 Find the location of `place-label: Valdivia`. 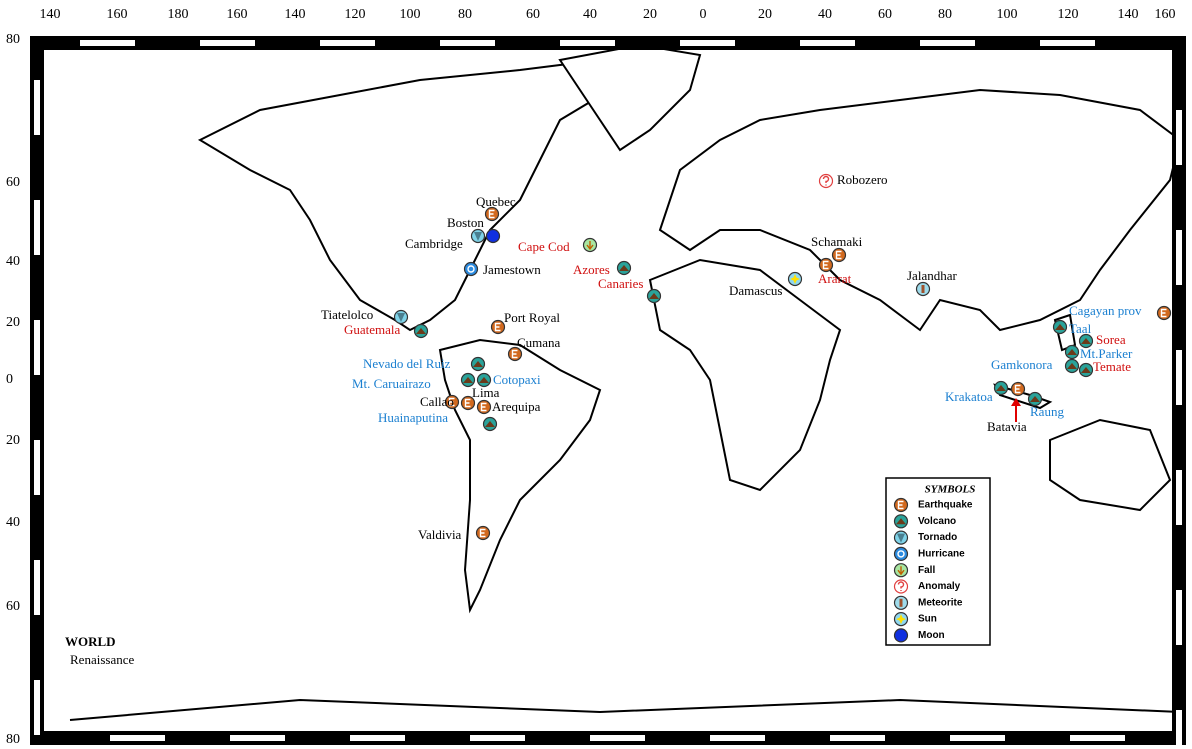

place-label: Valdivia is located at coordinates (440, 534).